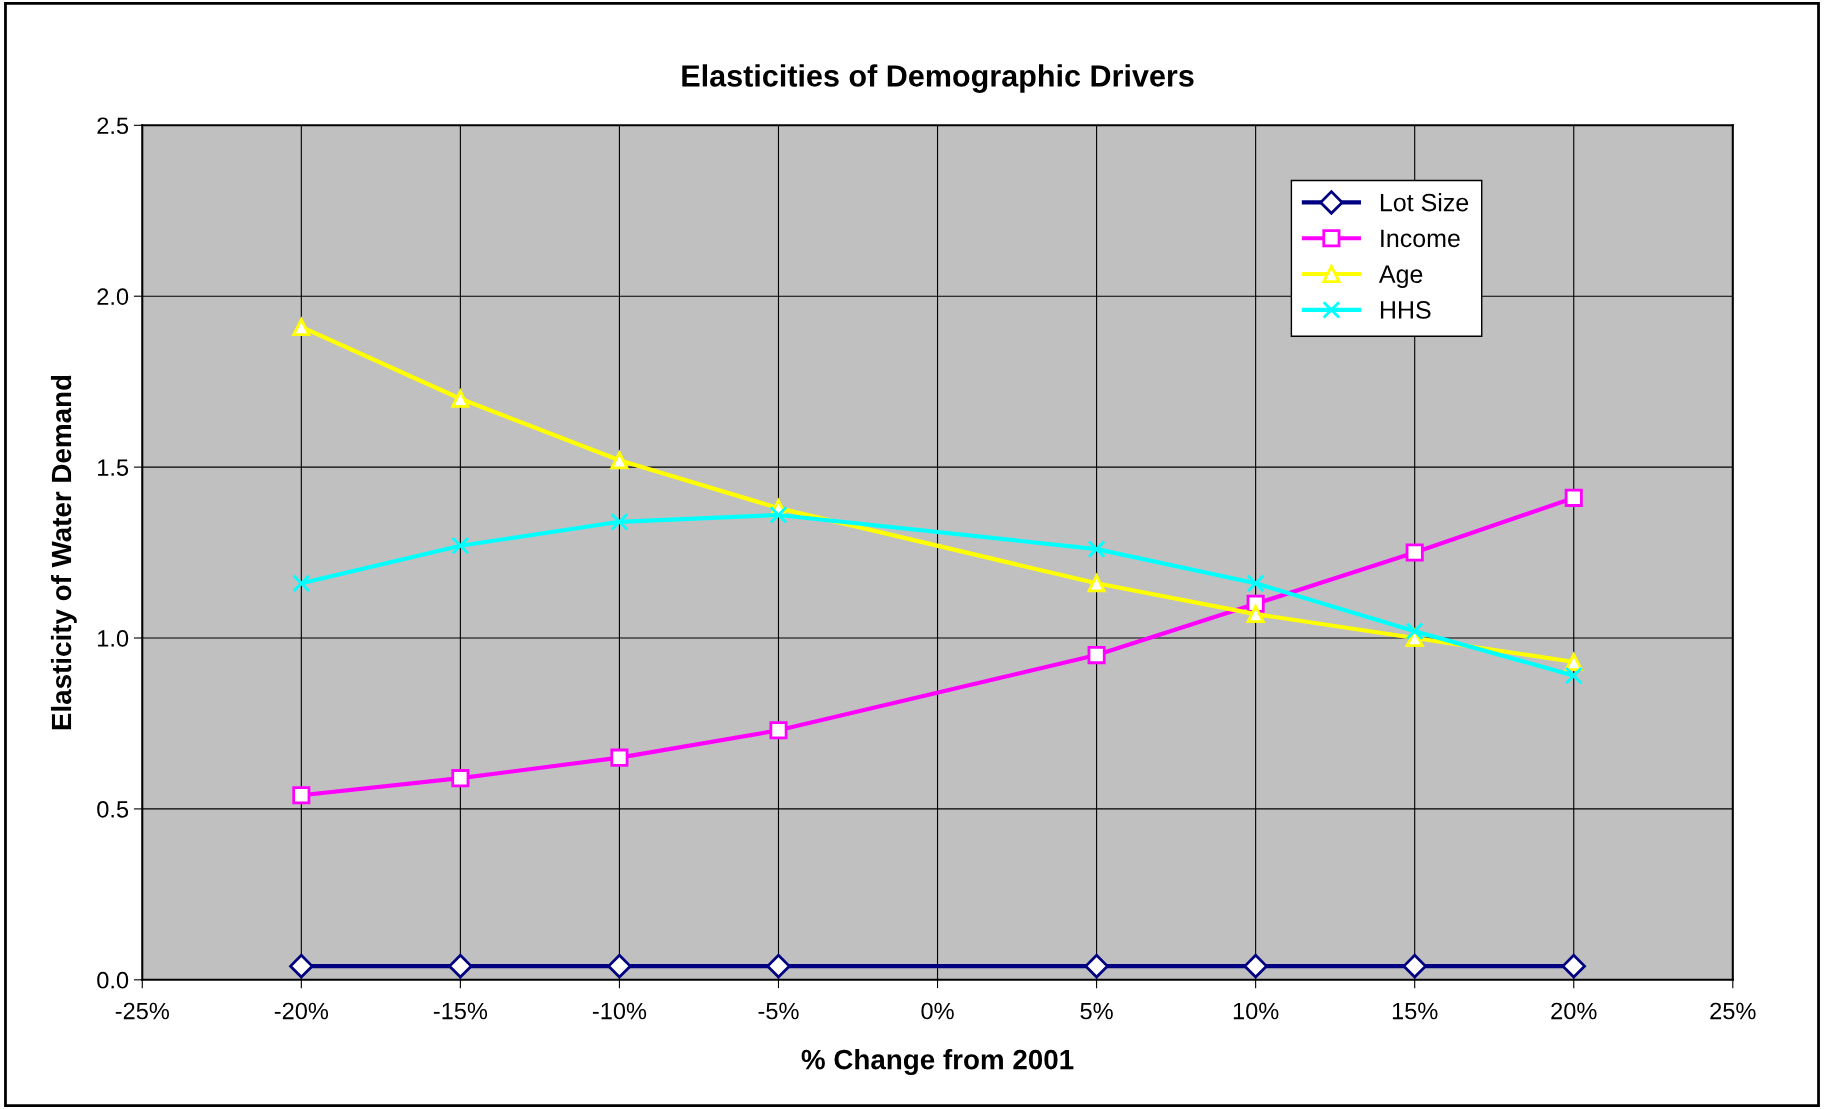 The width and height of the screenshot is (1824, 1109). Describe the element at coordinates (1424, 202) in the screenshot. I see `legend-label: Lot Size` at that location.